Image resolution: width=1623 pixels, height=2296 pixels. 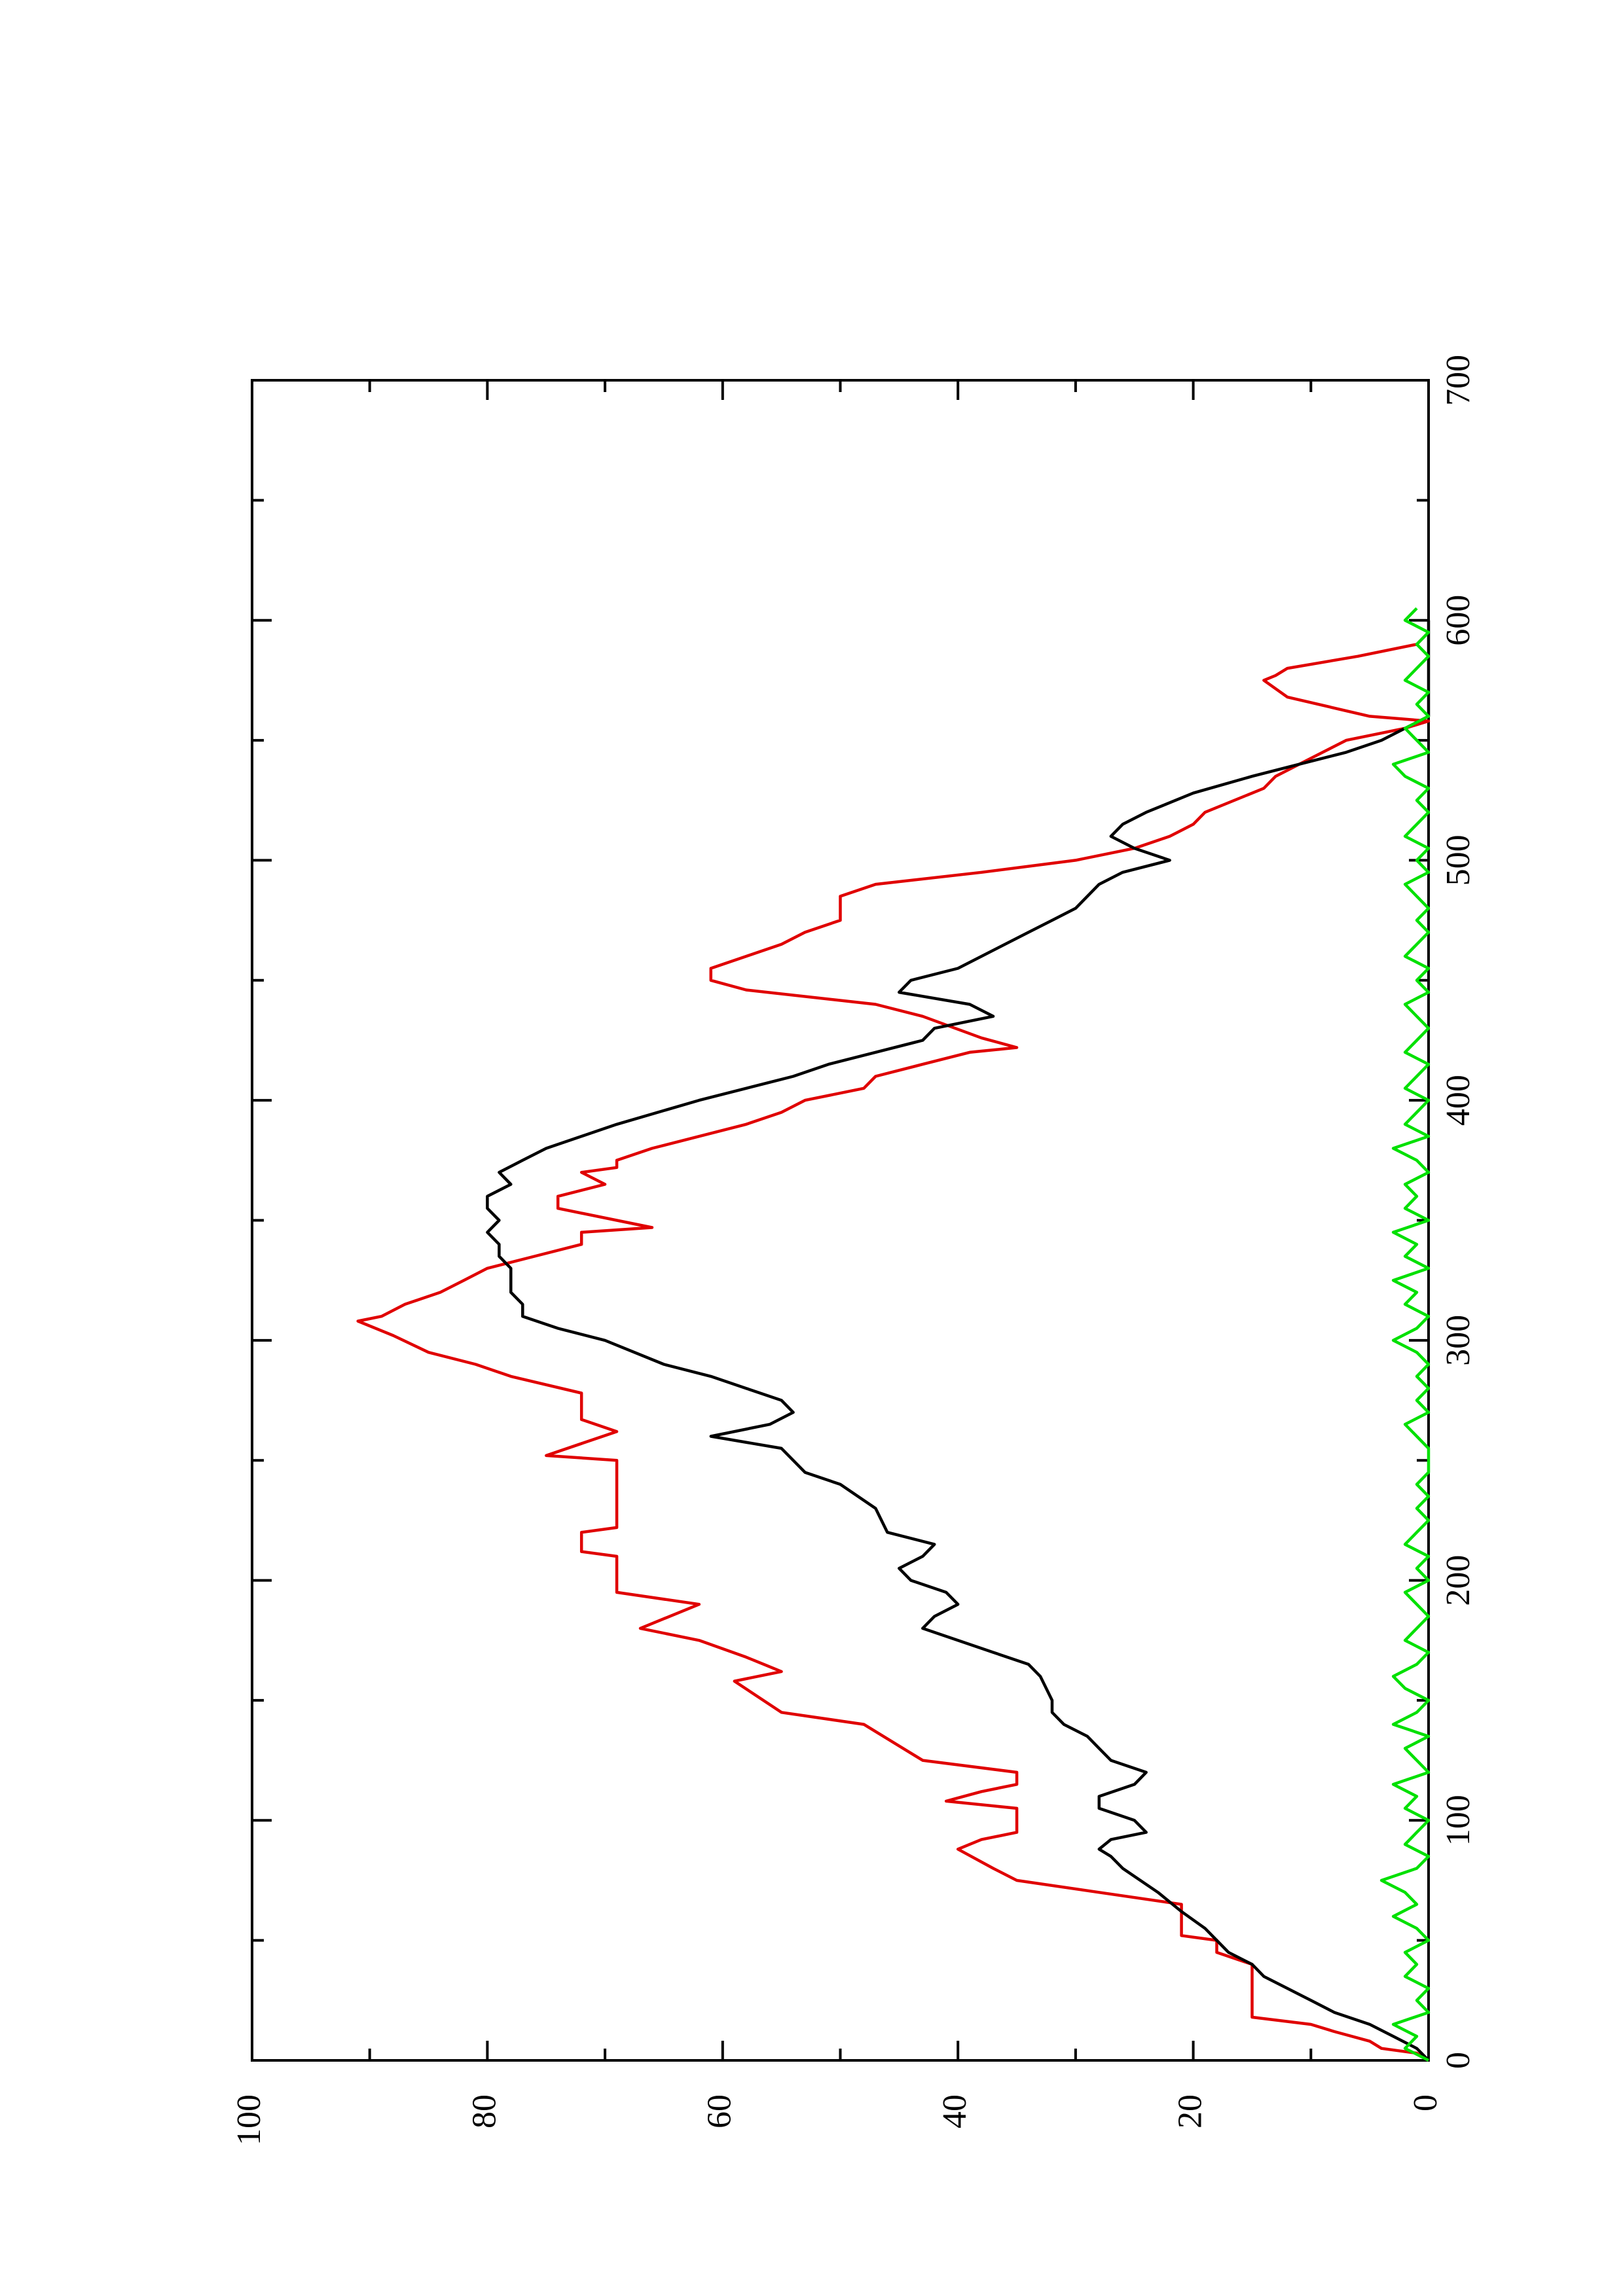 What do you see at coordinates (1458, 1100) in the screenshot?
I see `x-tick-label: 400` at bounding box center [1458, 1100].